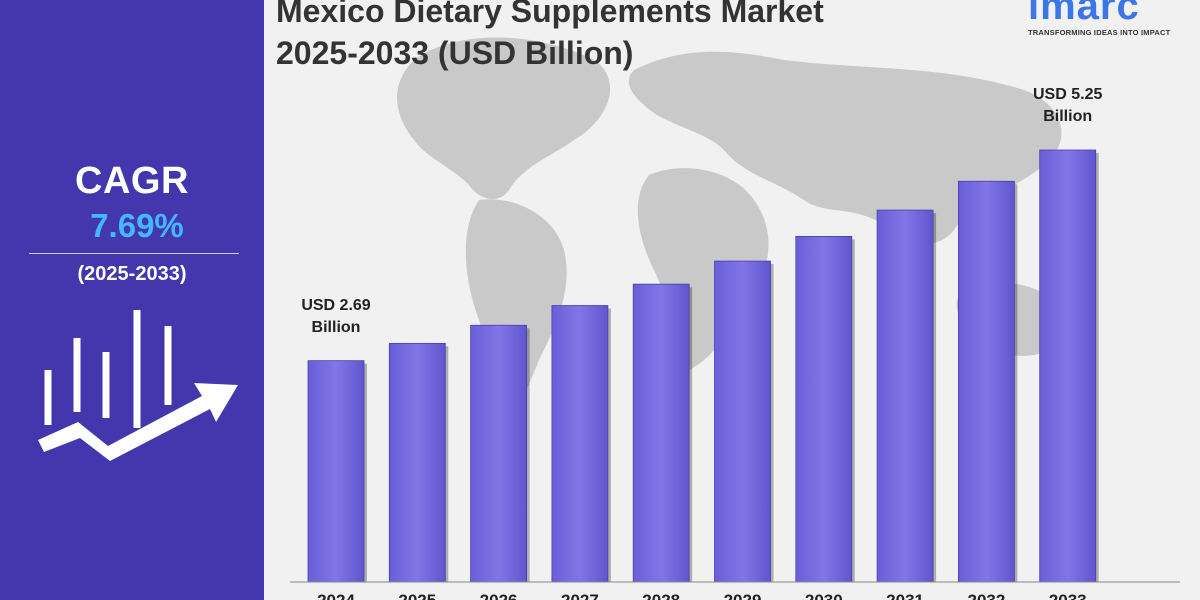 The height and width of the screenshot is (600, 1200). What do you see at coordinates (138, 385) in the screenshot?
I see `growth-chart-icon` at bounding box center [138, 385].